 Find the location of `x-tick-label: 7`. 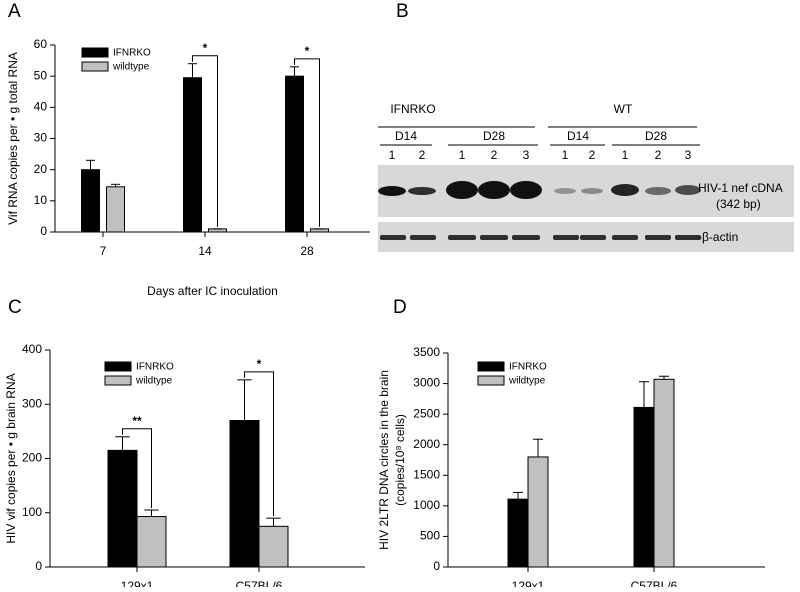

x-tick-label: 7 is located at coordinates (103, 251).